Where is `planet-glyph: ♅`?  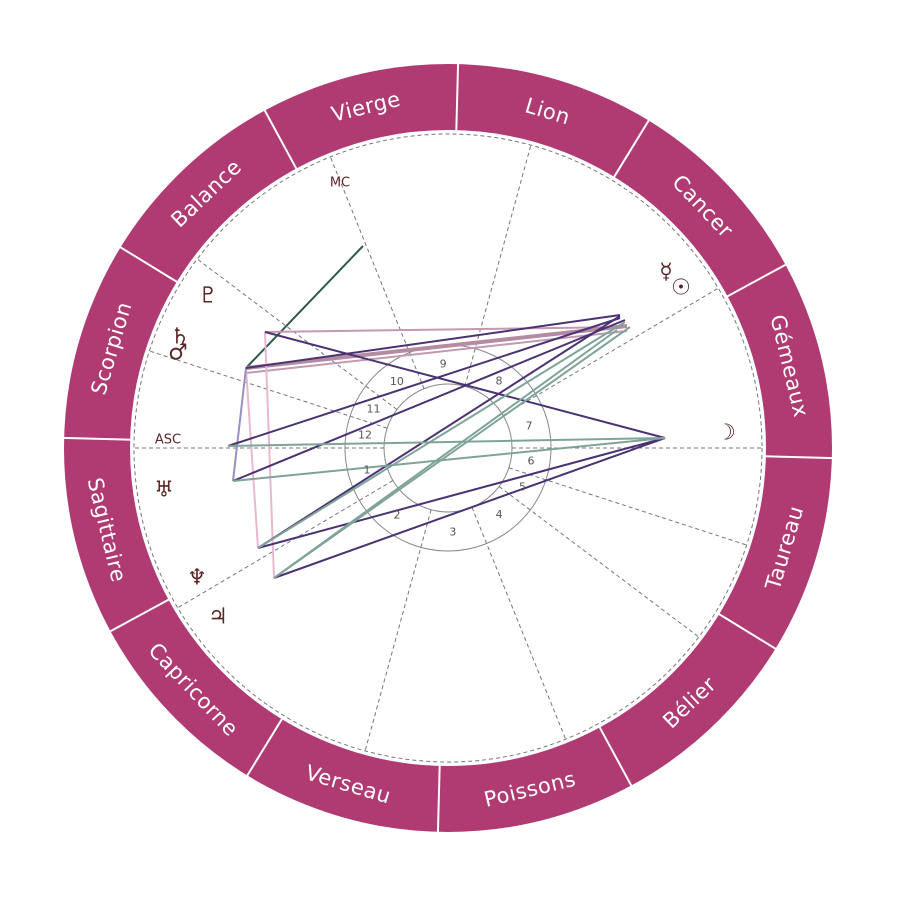
planet-glyph: ♅ is located at coordinates (164, 490).